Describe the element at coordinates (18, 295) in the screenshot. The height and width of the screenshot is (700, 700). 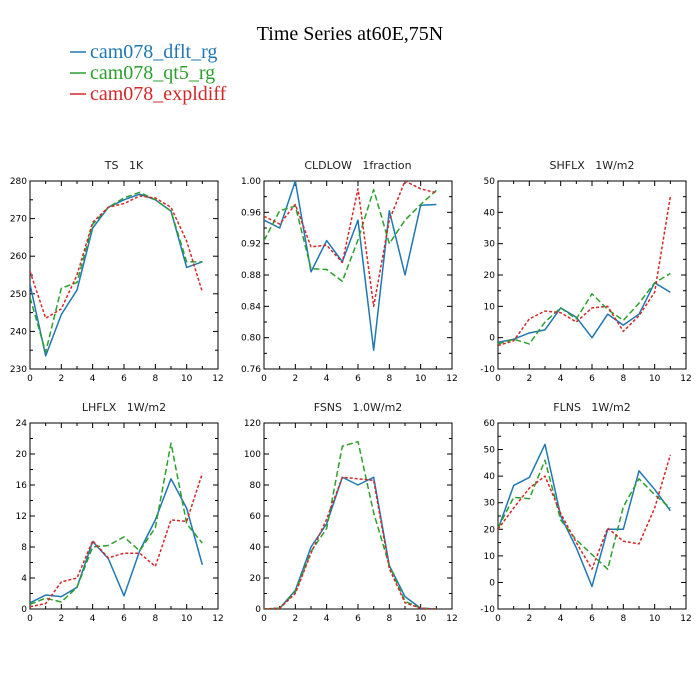
I see `y-tick-label: 250` at that location.